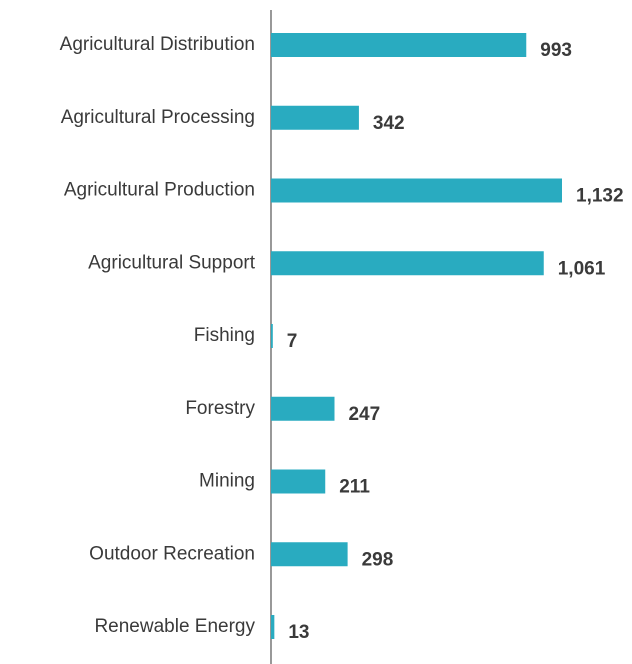 The image size is (632, 664). I want to click on data-label: 993, so click(556, 50).